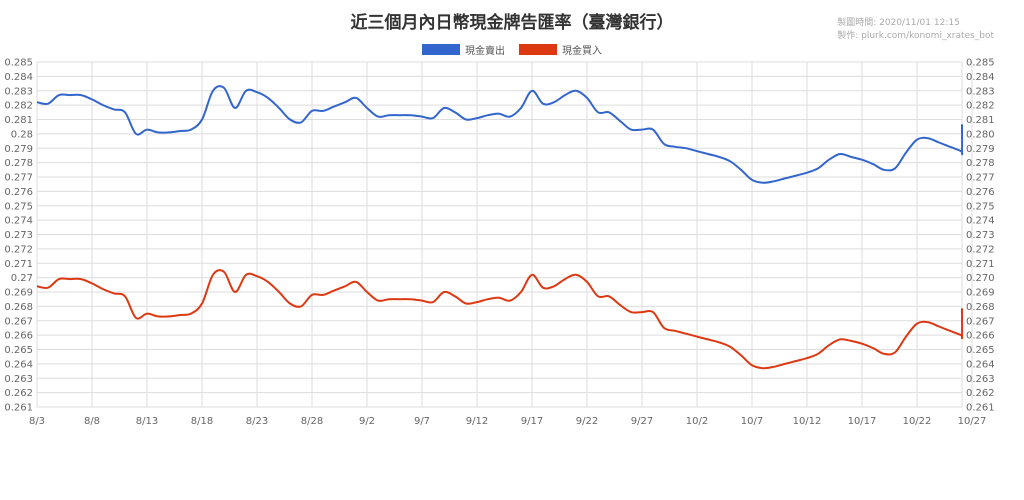 This screenshot has width=1024, height=500. Describe the element at coordinates (485, 51) in the screenshot. I see `legend-label-sell: 現金賣出` at that location.